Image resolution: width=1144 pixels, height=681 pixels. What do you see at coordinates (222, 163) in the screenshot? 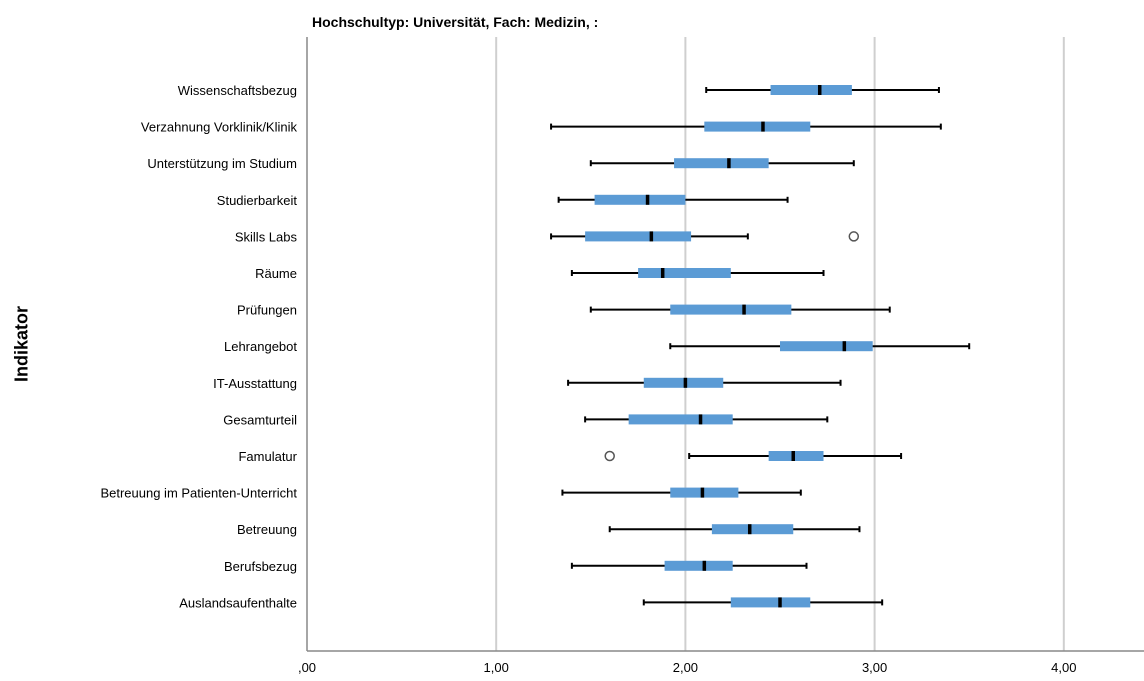
I see `category-label: Unterstützung im Studium` at bounding box center [222, 163].